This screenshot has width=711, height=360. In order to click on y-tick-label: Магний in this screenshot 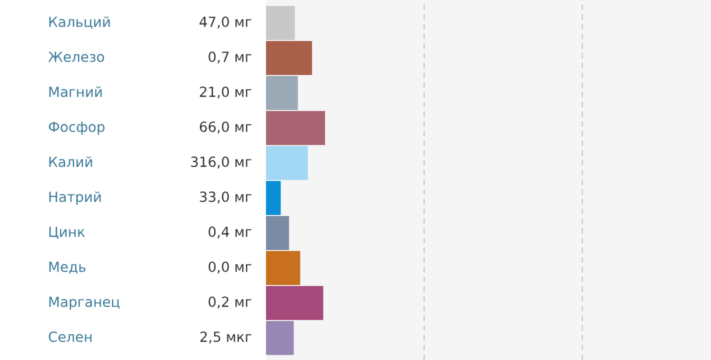, I will do `click(75, 92)`.